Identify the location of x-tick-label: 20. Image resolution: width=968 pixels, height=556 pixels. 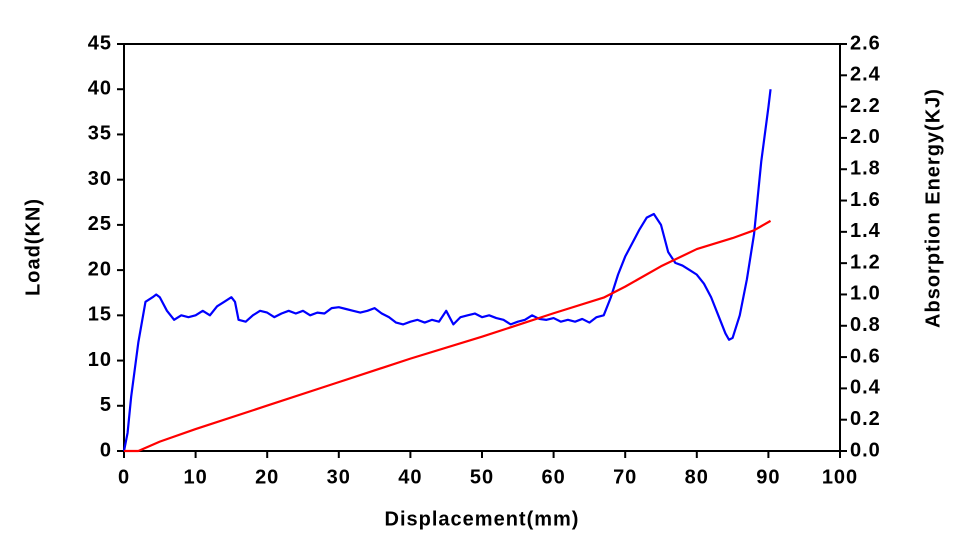
(267, 477).